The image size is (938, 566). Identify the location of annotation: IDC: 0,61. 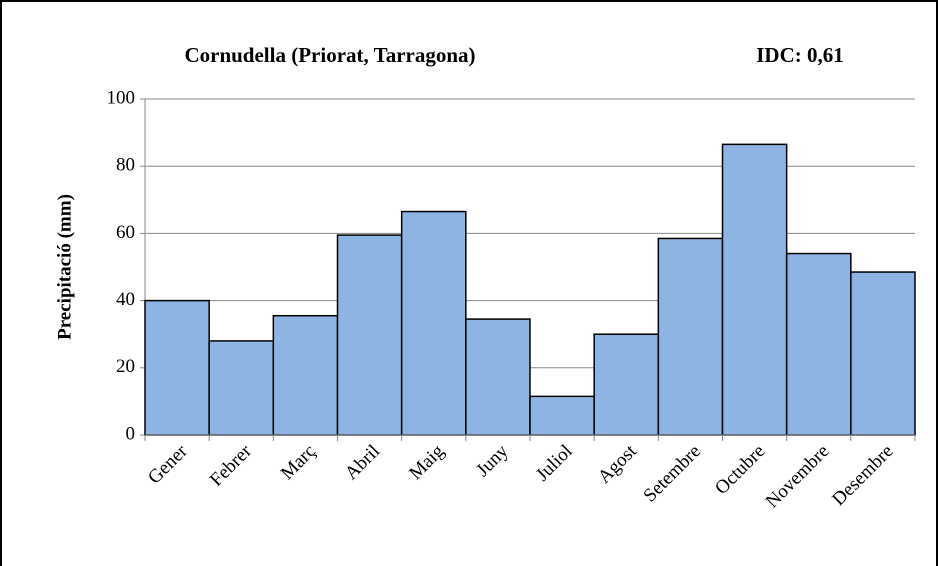
(800, 55).